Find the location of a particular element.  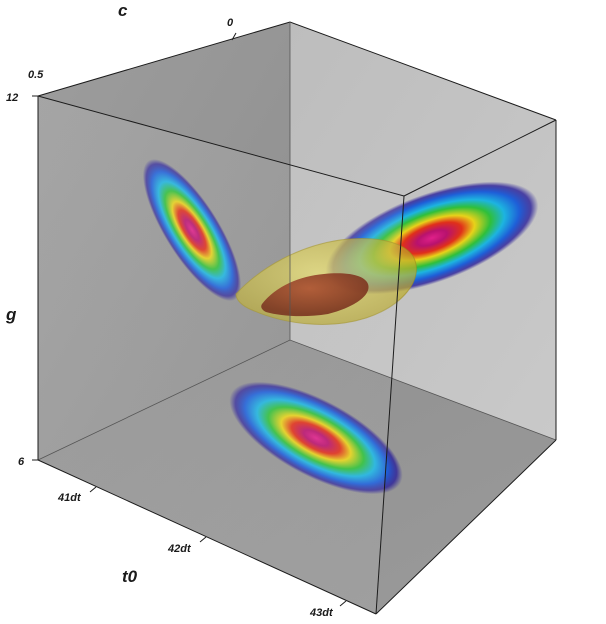

y-tick-0.5: 0.5 is located at coordinates (36, 75).